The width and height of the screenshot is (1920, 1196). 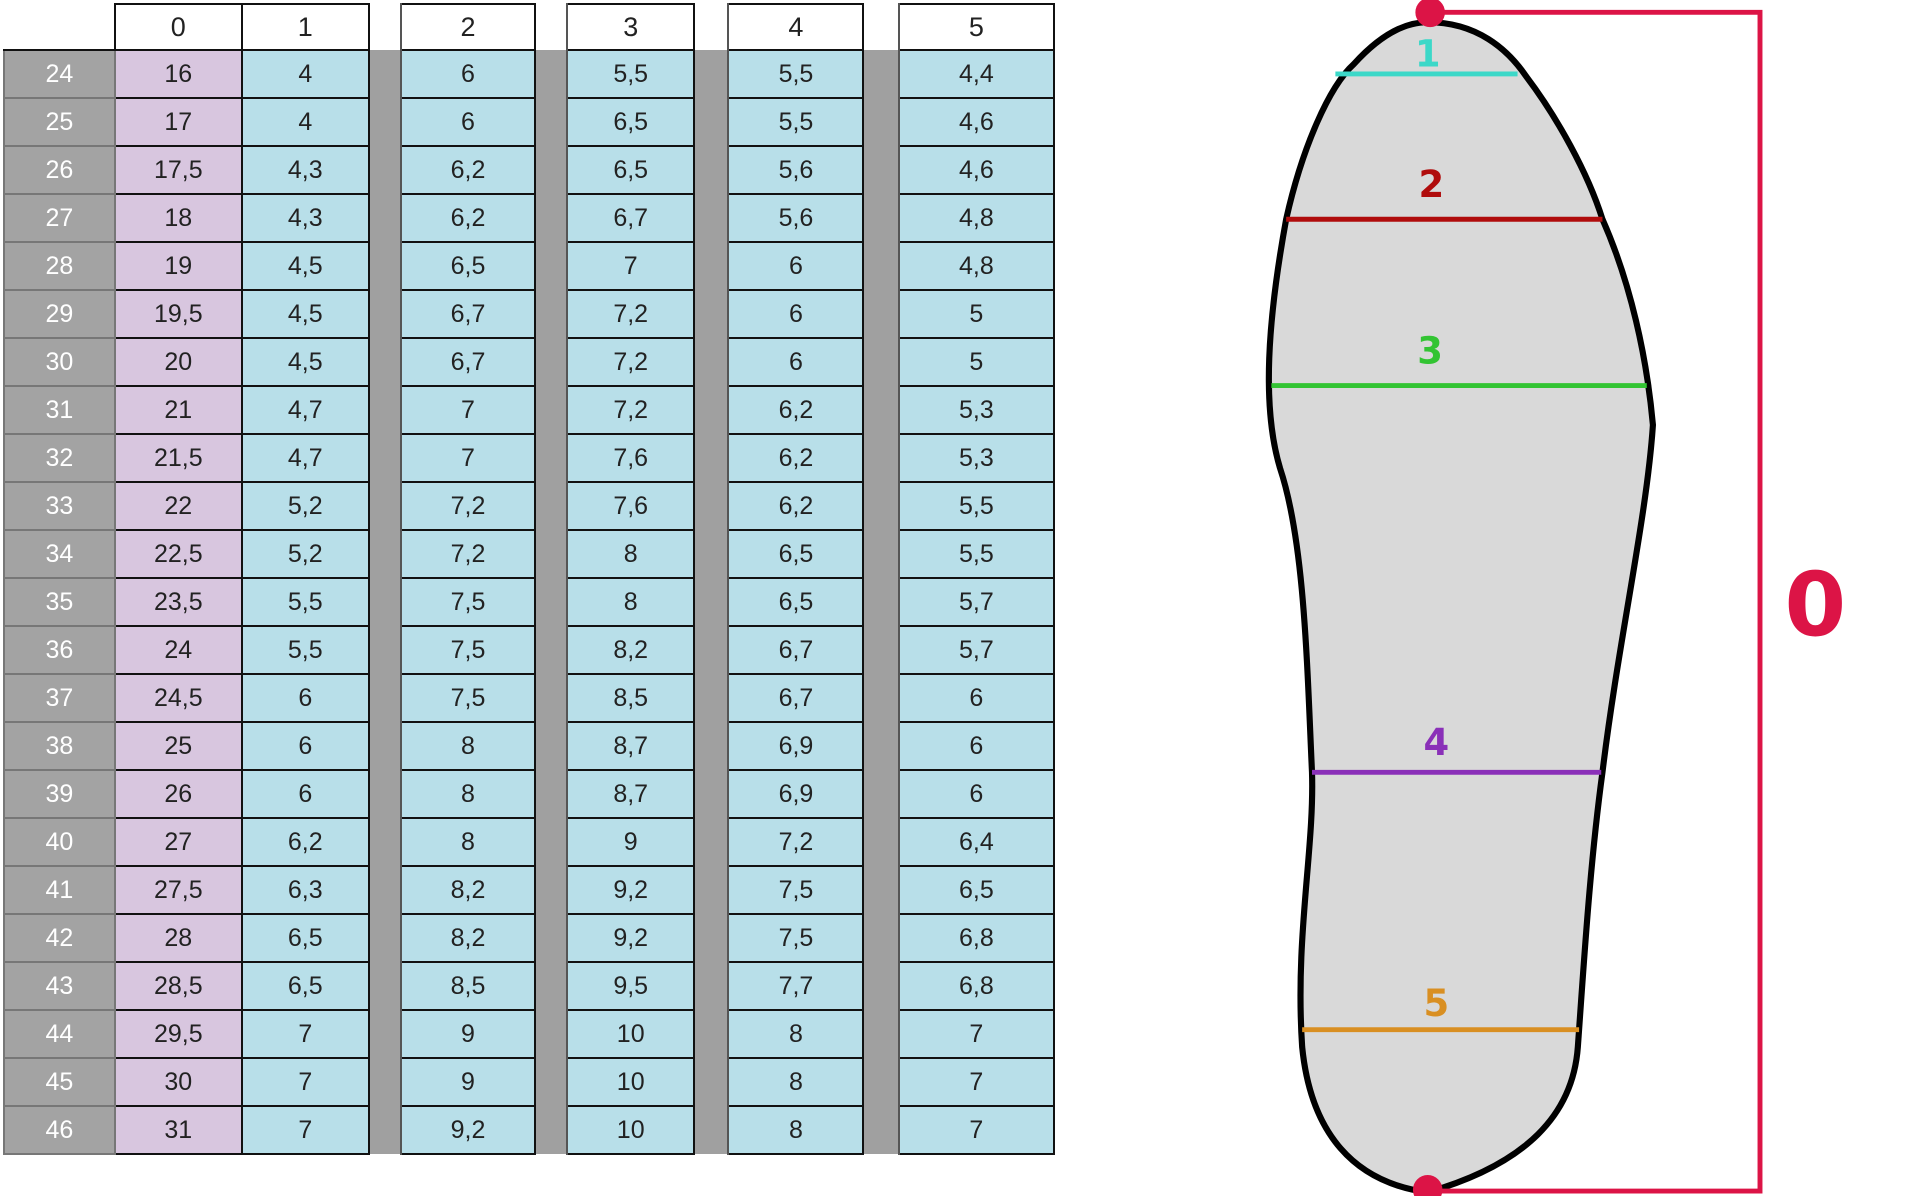 I want to click on table-row: 32 21,5 4,7 7 7,6 6,2 5,3, so click(x=529, y=458).